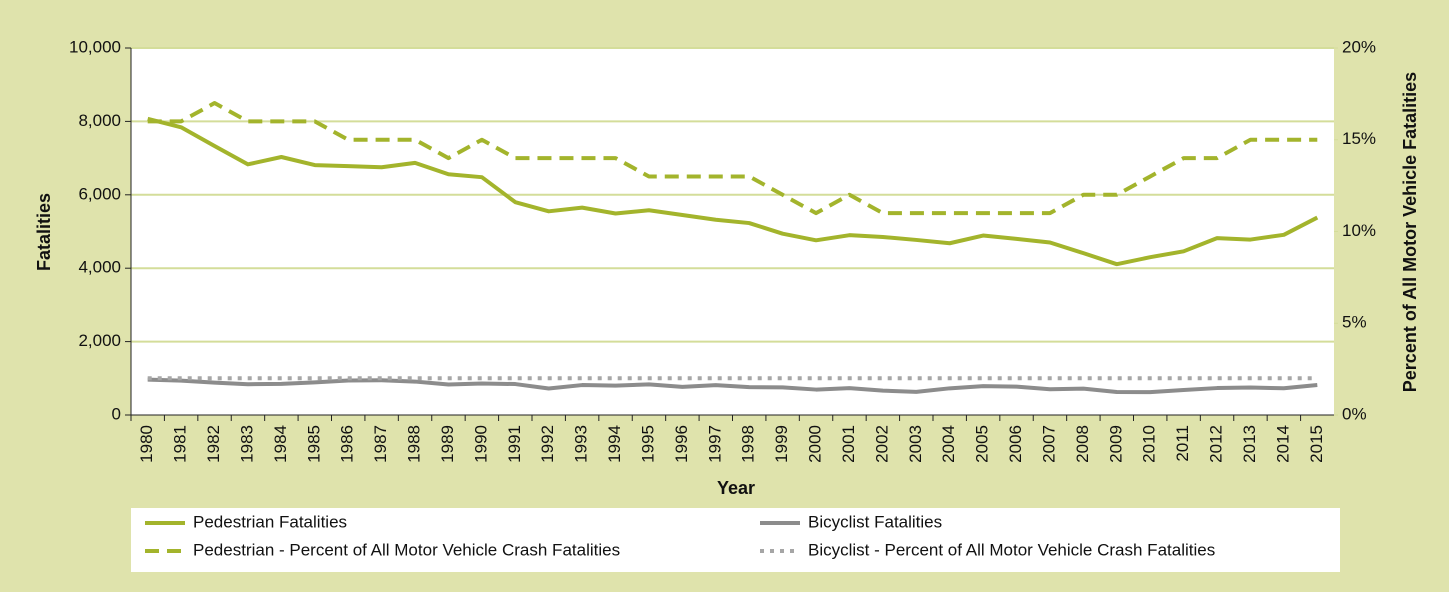 The image size is (1449, 592). Describe the element at coordinates (99, 340) in the screenshot. I see `y-tick-label: 2,000` at that location.